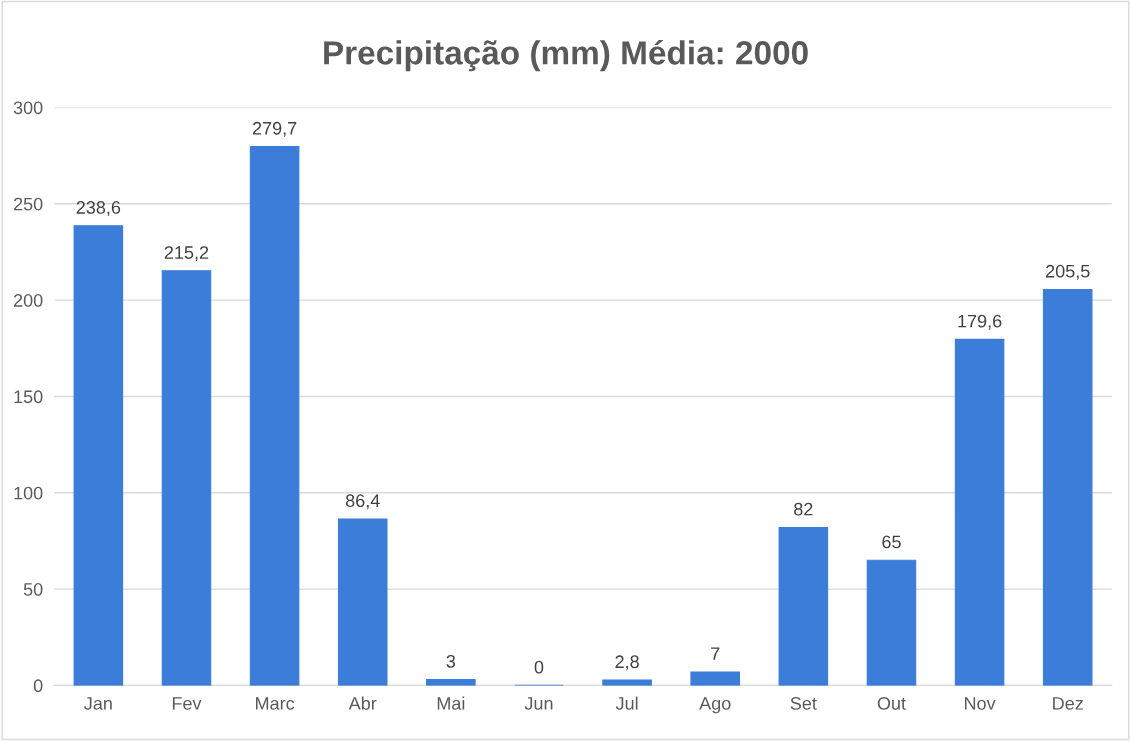 The image size is (1131, 741). Describe the element at coordinates (33, 589) in the screenshot. I see `y-tick-label: 50` at that location.